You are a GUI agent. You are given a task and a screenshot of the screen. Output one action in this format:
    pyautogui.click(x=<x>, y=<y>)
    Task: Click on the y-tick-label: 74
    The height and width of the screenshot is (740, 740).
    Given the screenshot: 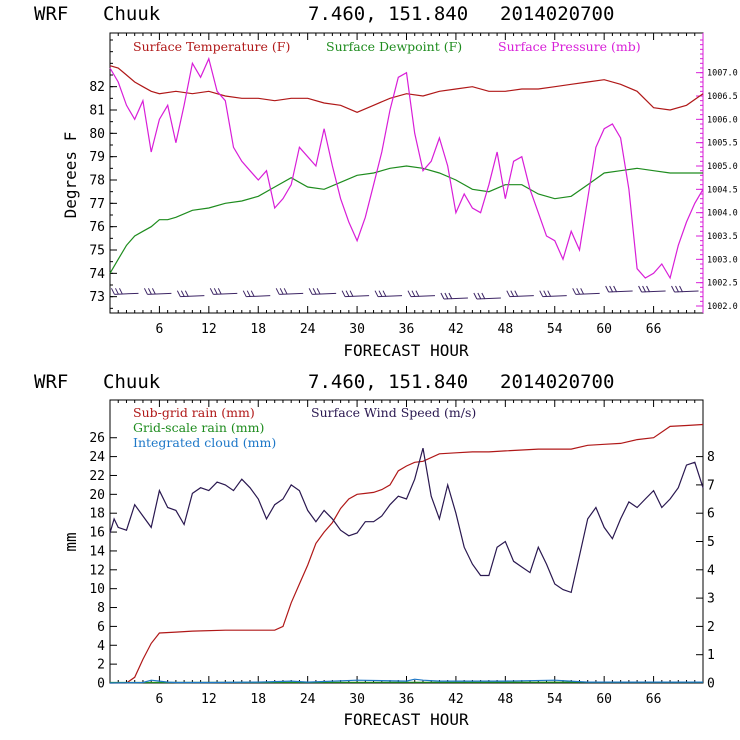 What is the action you would take?
    pyautogui.click(x=97, y=274)
    